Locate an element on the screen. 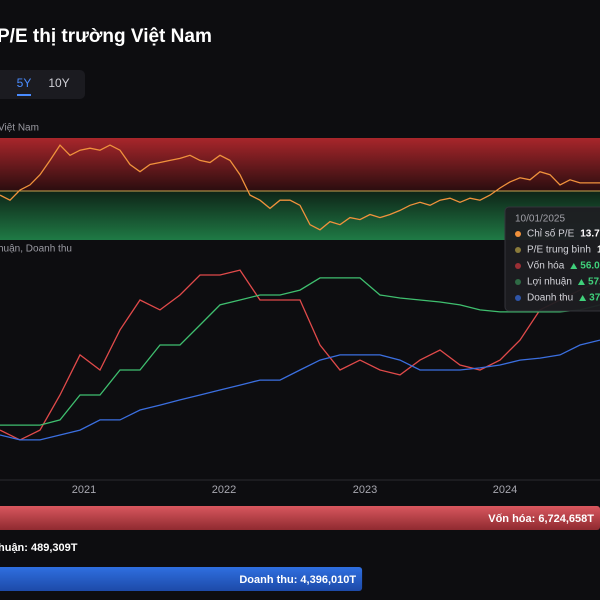  series-line is located at coordinates (300, 187).